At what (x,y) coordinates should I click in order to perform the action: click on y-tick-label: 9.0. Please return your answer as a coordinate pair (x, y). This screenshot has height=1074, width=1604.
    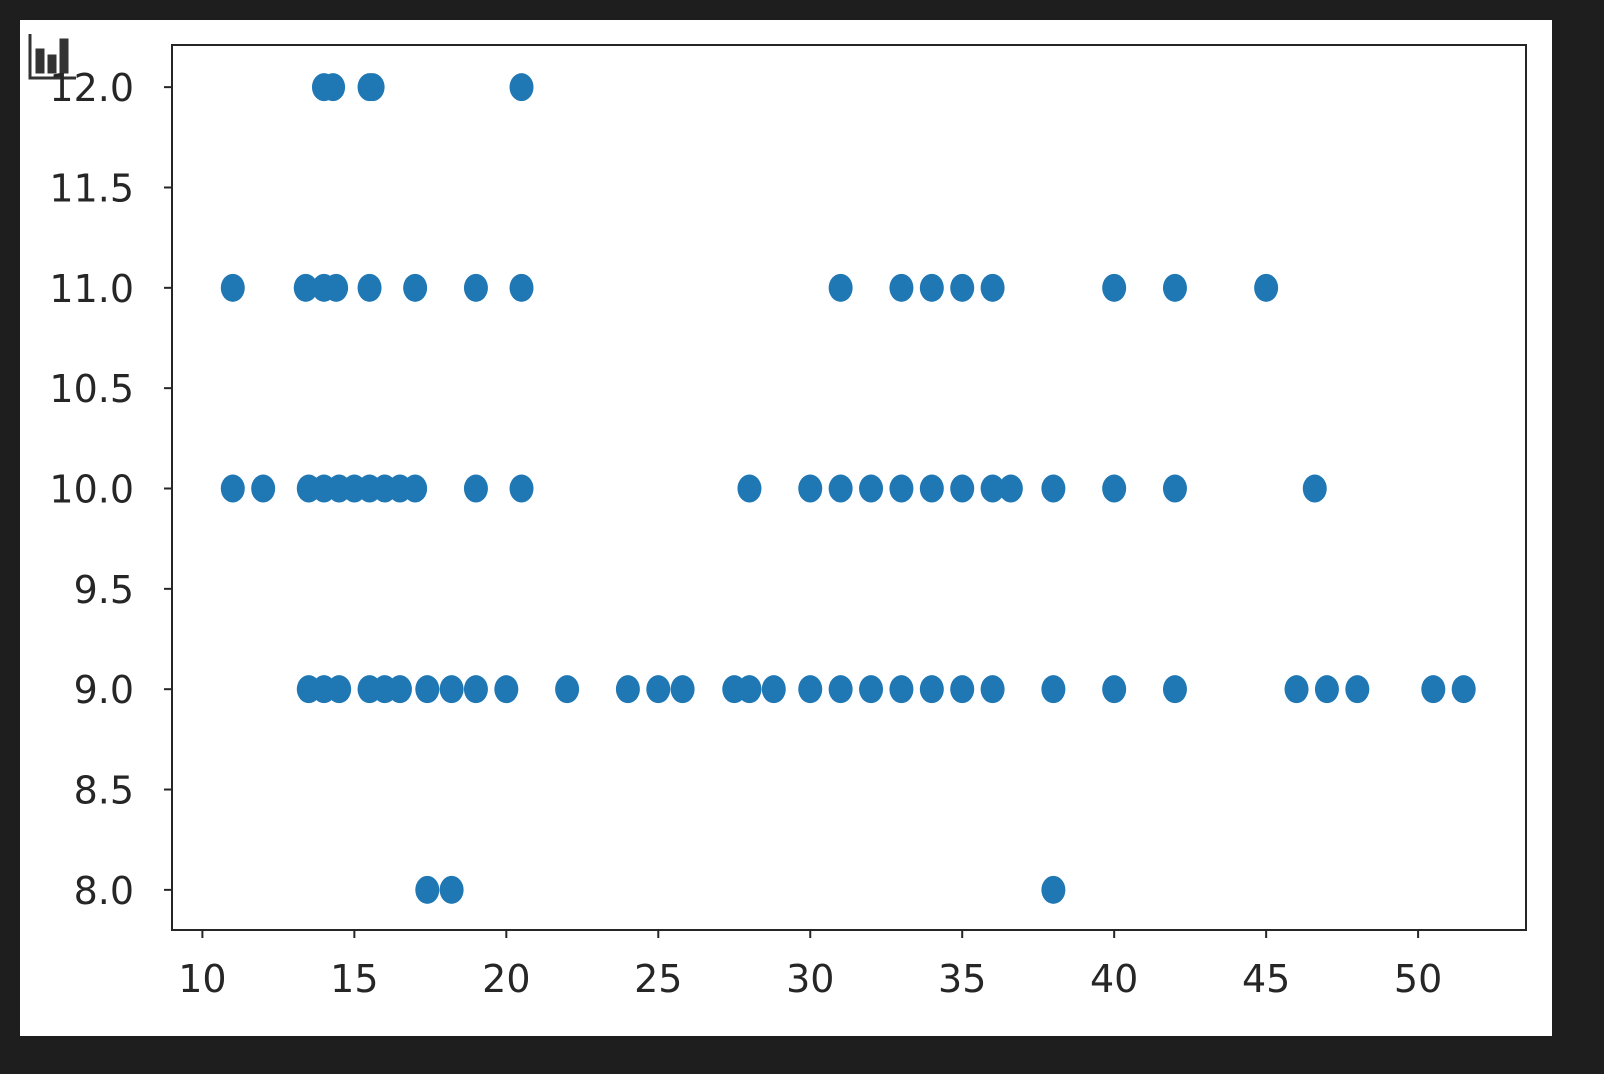
    Looking at the image, I should click on (104, 690).